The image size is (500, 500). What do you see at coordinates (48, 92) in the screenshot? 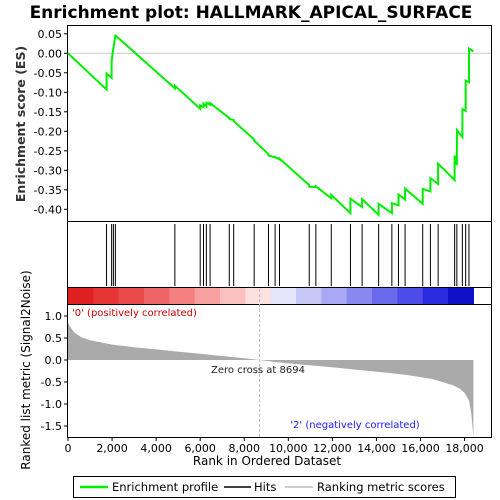
I see `es-y-tick-label: -0.10` at bounding box center [48, 92].